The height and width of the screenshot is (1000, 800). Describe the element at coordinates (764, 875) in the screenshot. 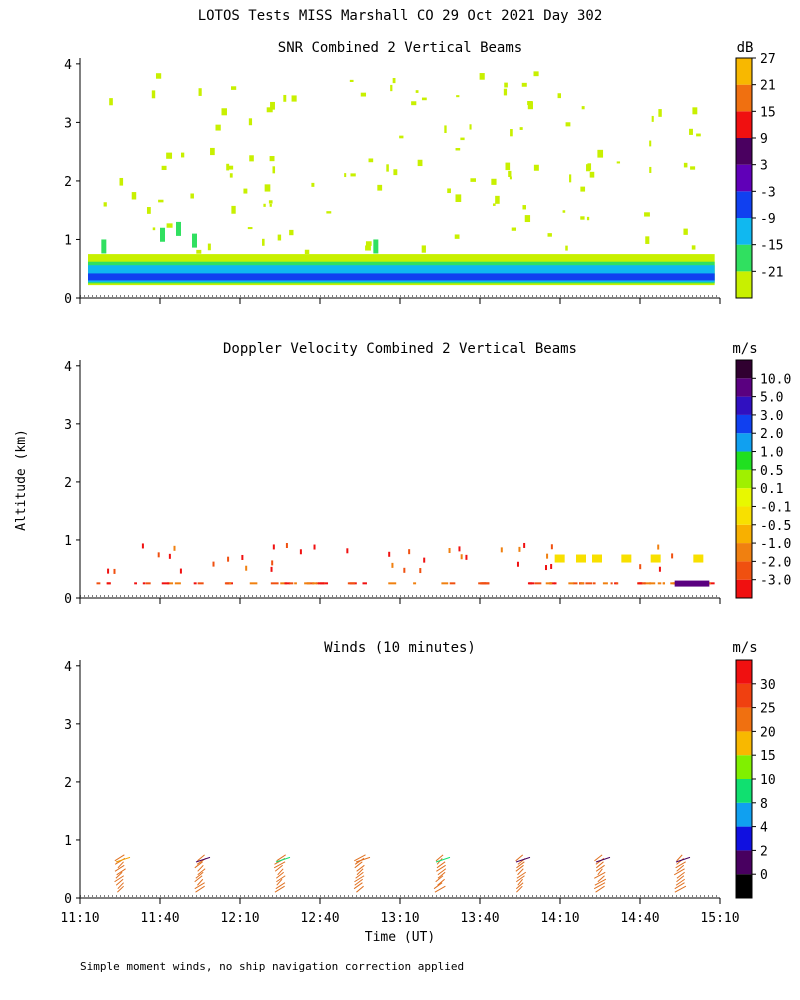

I see `colorbar-label: 0` at that location.